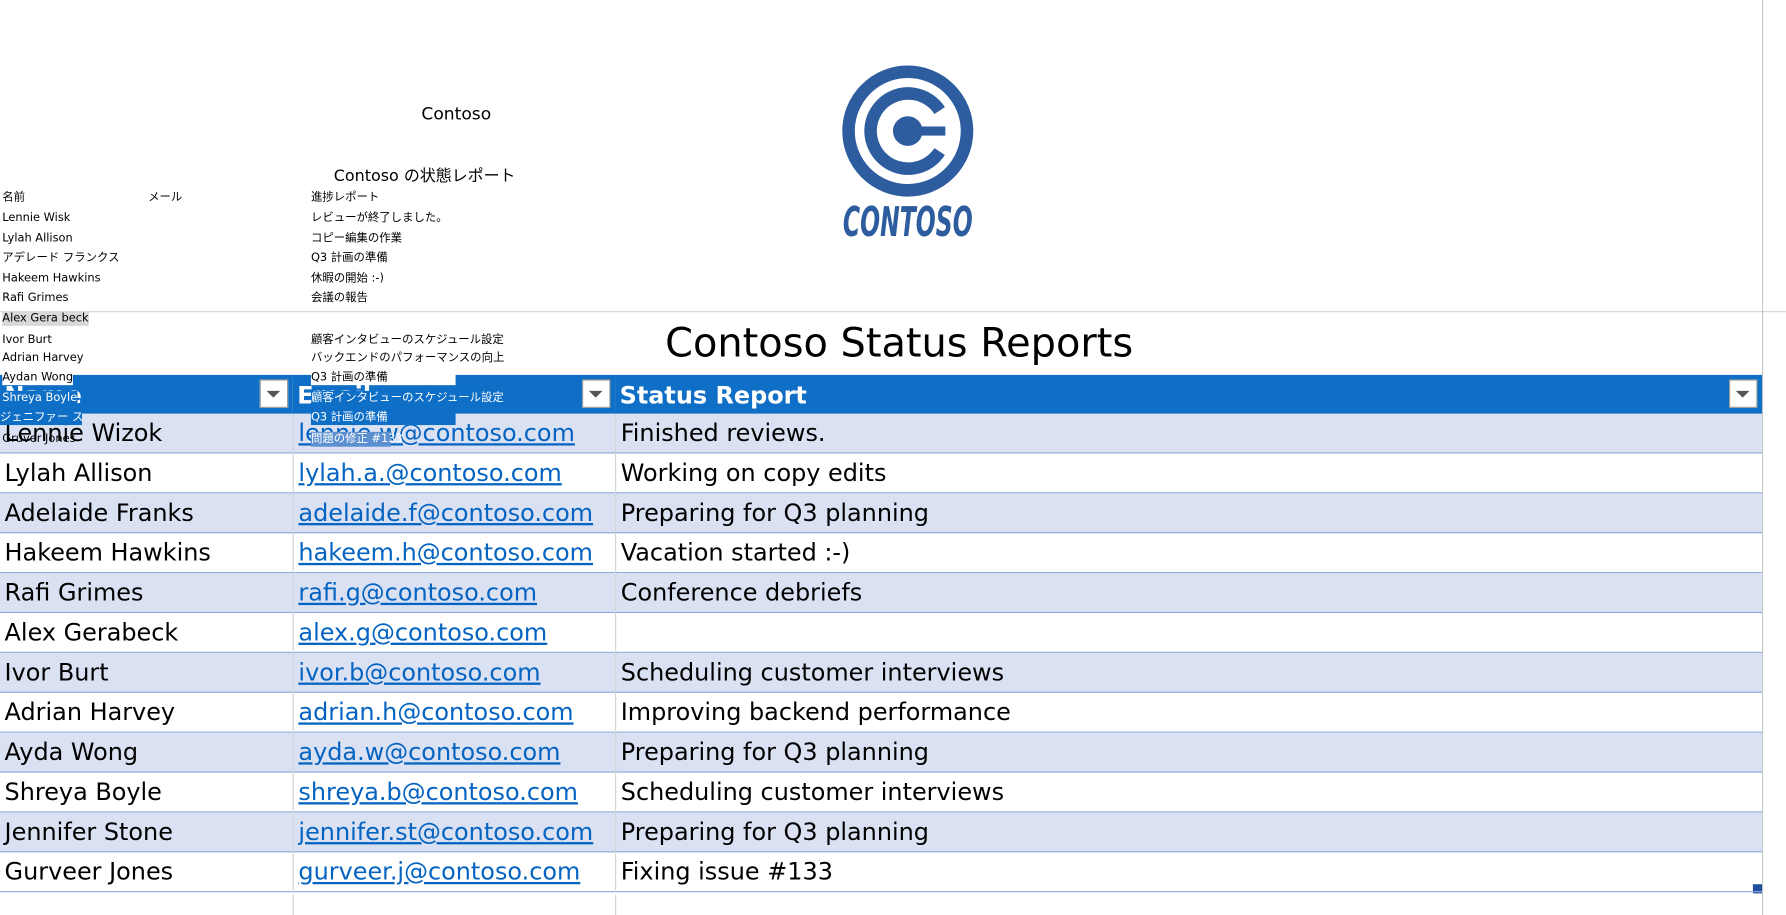  What do you see at coordinates (83, 792) in the screenshot?
I see `table-cell: Shreya Boyle` at bounding box center [83, 792].